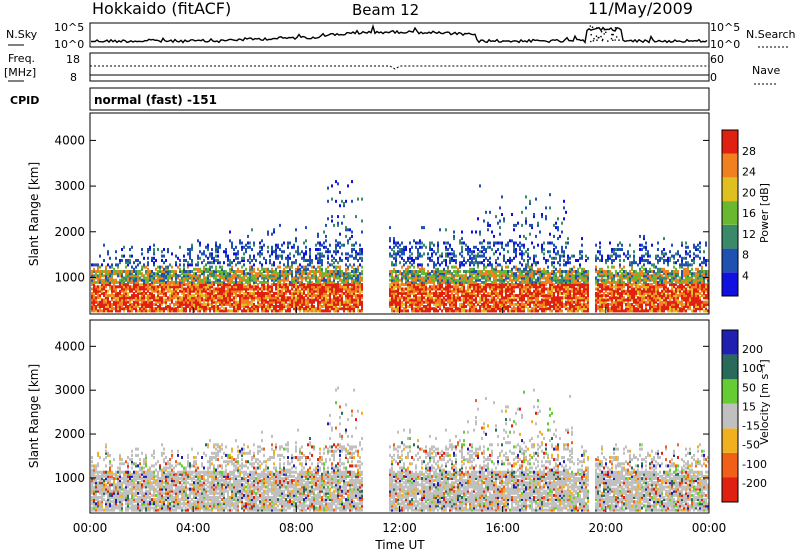  Describe the element at coordinates (399, 67) in the screenshot. I see `freq-panel` at that location.